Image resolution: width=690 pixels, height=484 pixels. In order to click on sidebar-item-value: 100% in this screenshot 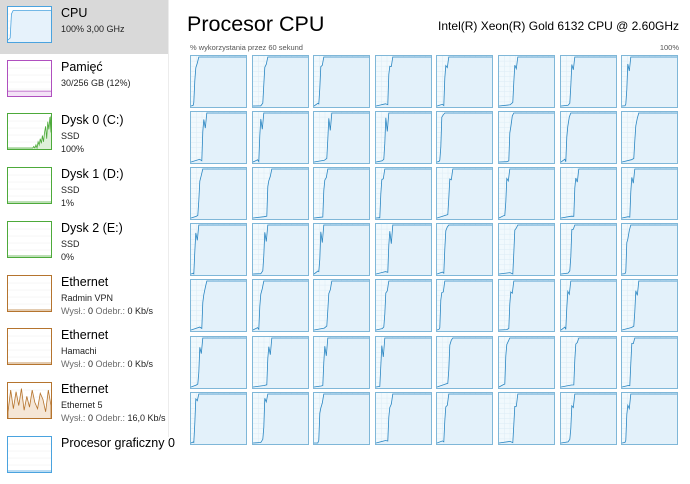, I will do `click(73, 149)`.